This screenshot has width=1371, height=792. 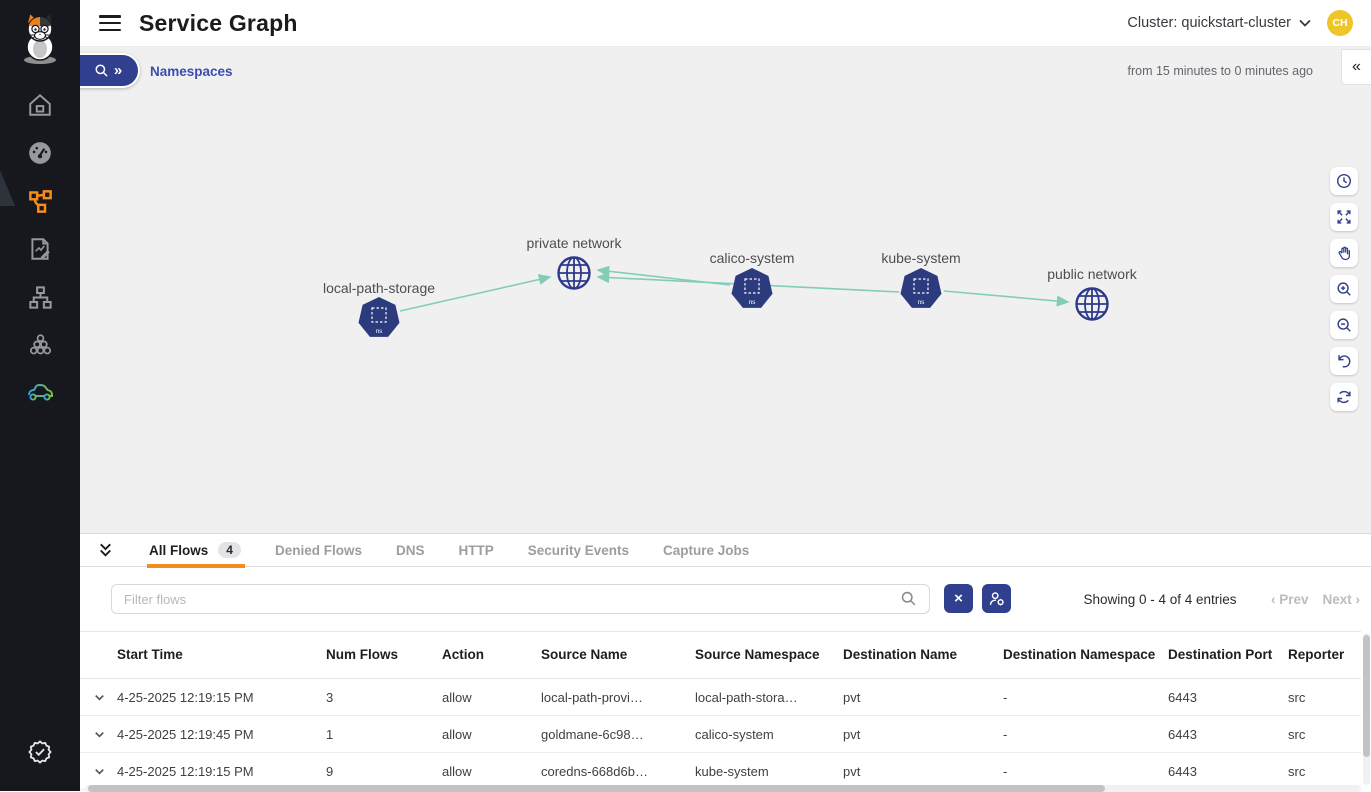 I want to click on user-avatar: CH, so click(x=1340, y=23).